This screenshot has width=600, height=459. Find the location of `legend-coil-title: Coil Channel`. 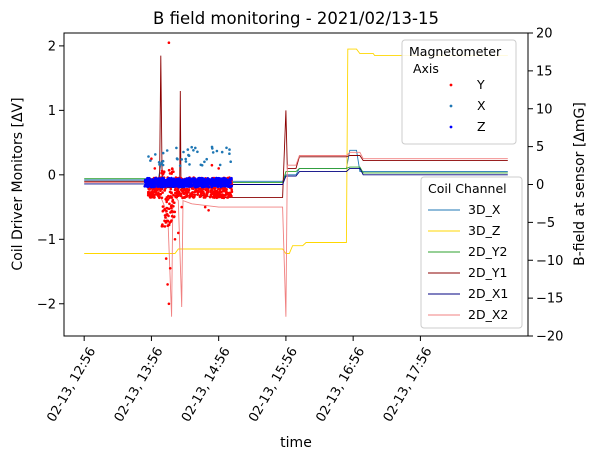

legend-coil-title: Coil Channel is located at coordinates (467, 188).